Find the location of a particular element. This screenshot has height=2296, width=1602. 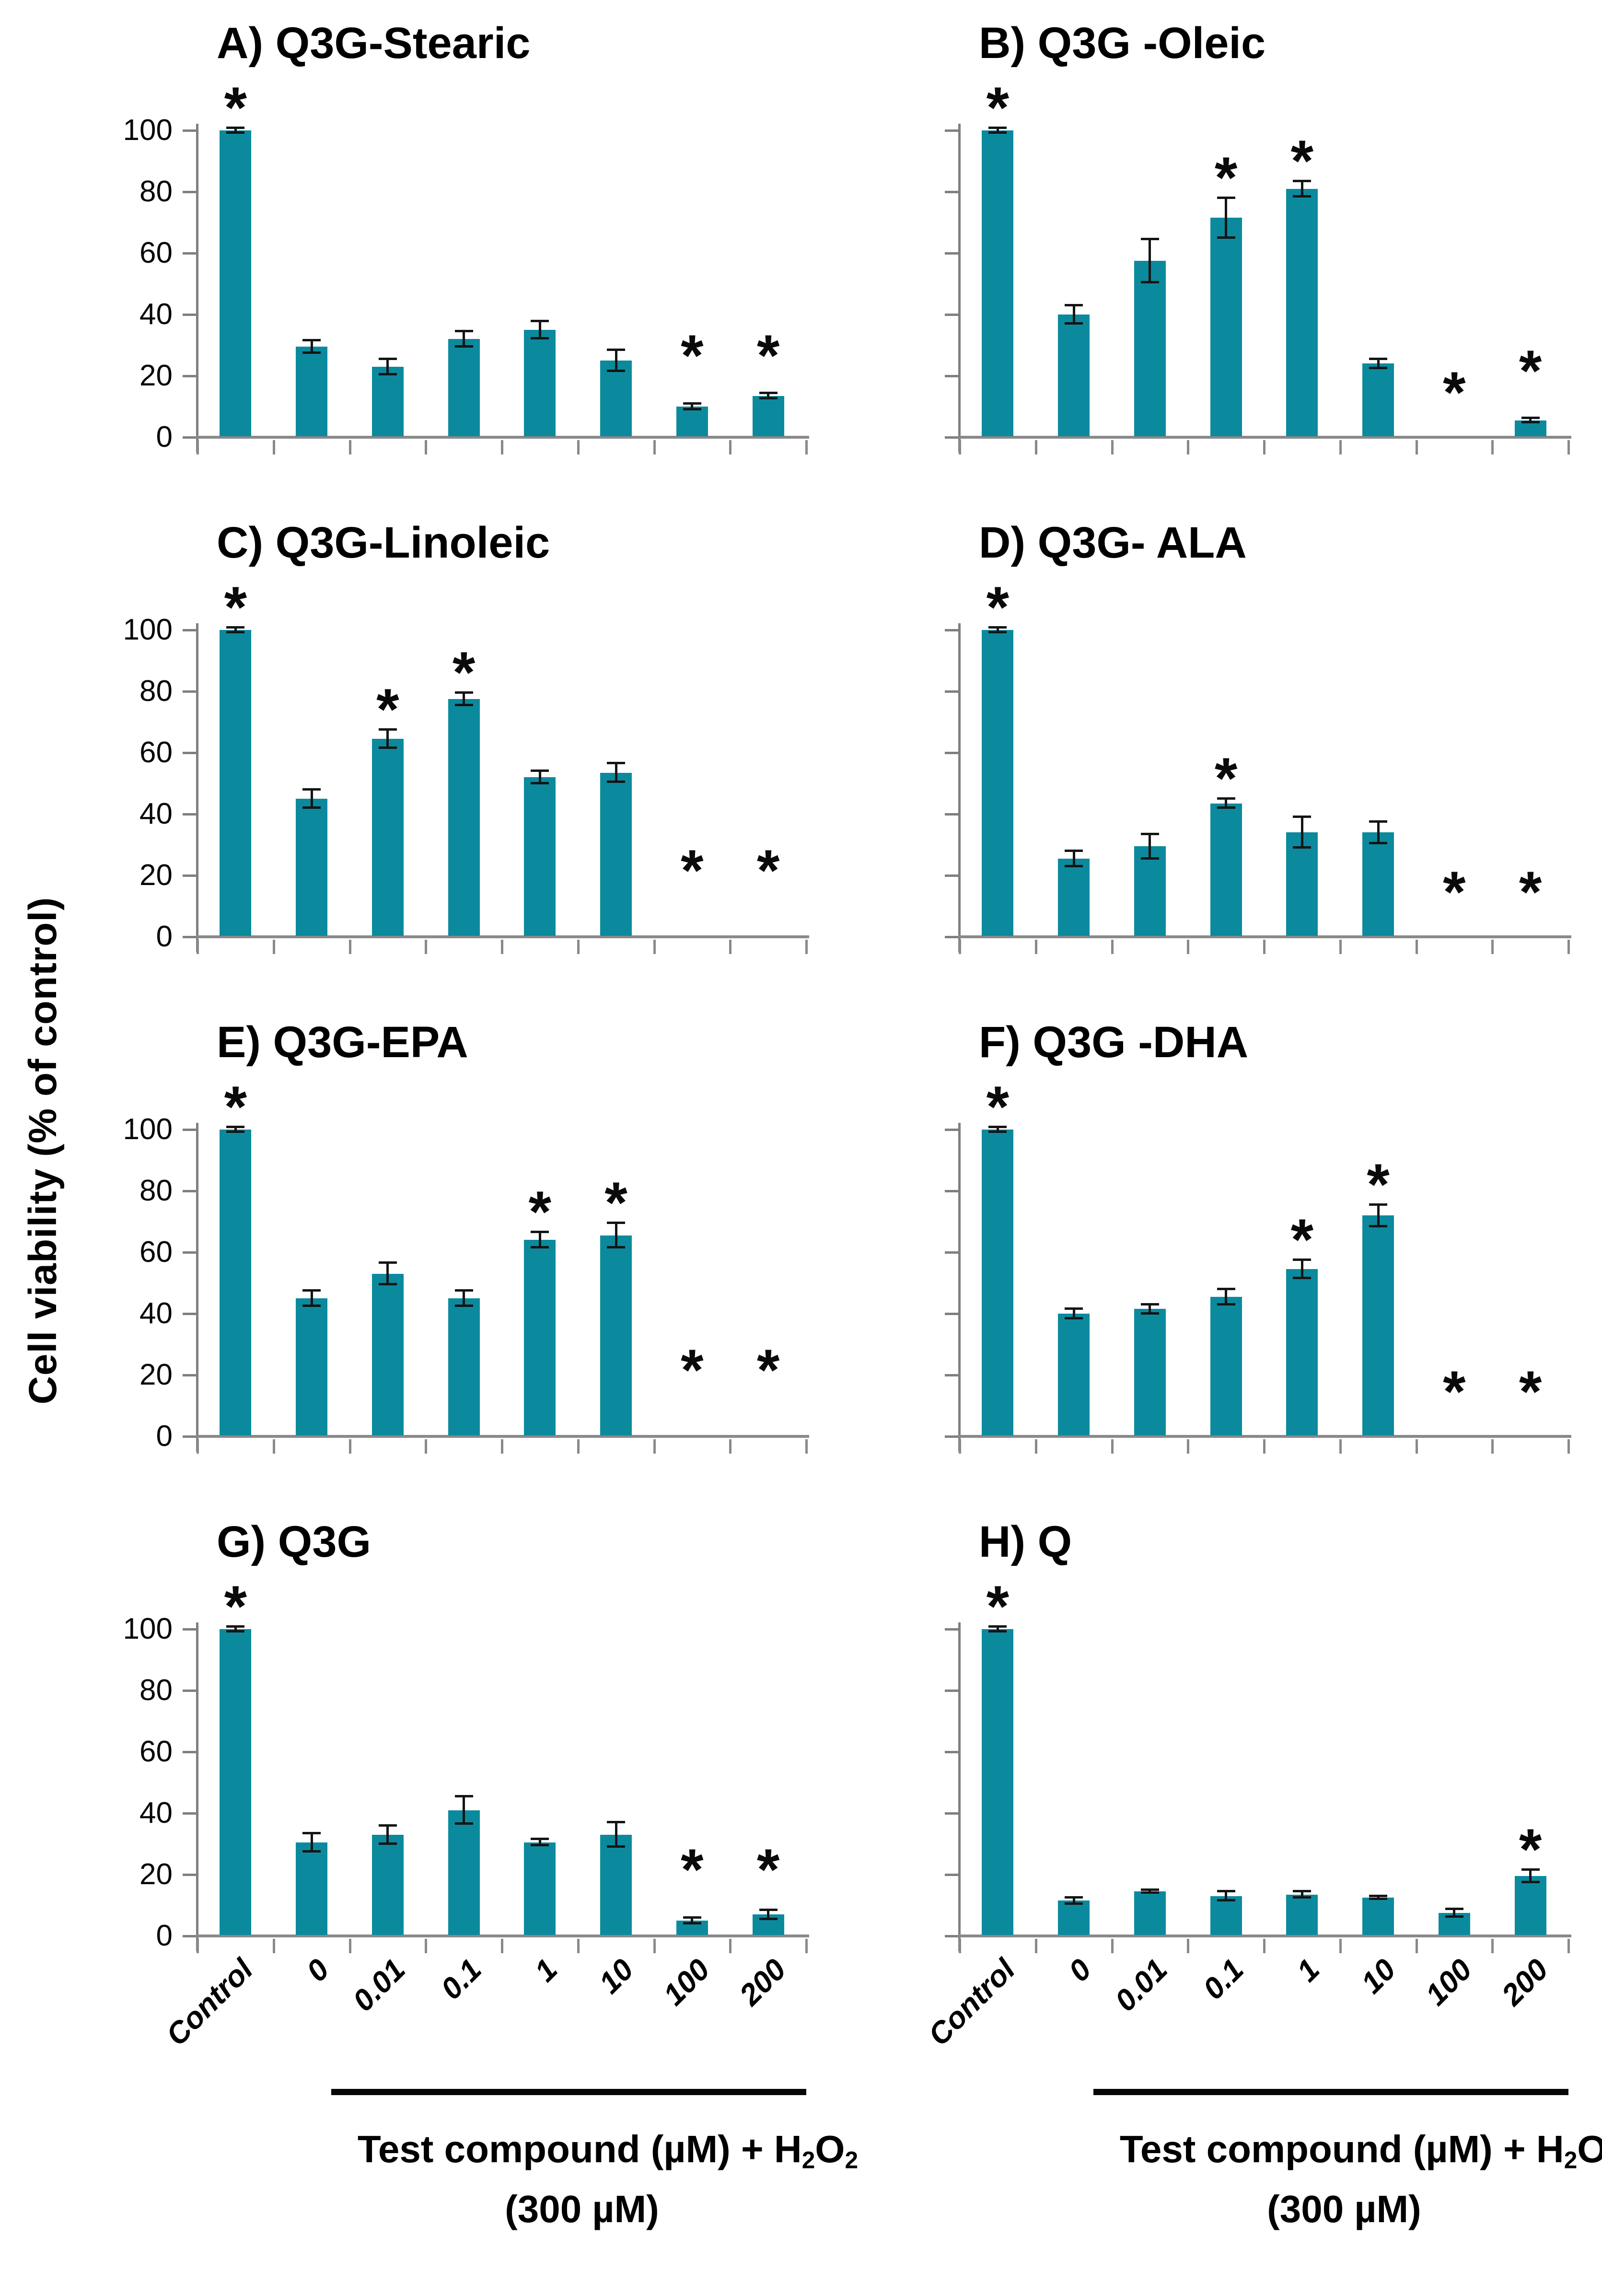

y-tick-label: 100 is located at coordinates (148, 130).